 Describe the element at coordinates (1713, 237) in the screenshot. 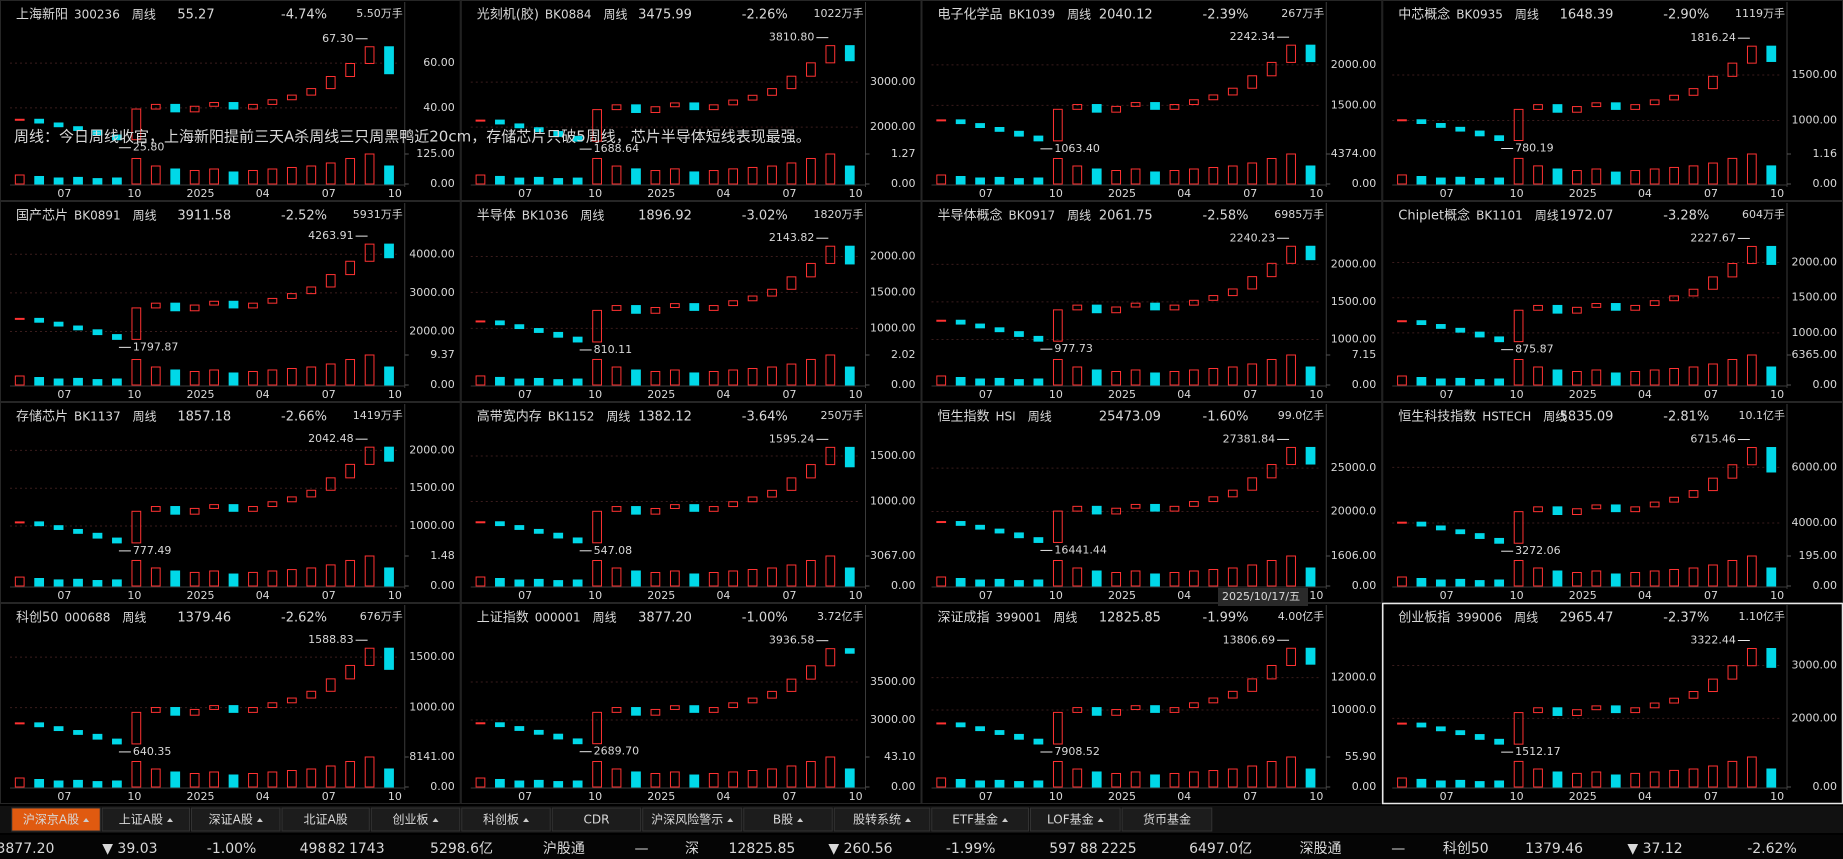

I see `high-label: 2227.67` at that location.